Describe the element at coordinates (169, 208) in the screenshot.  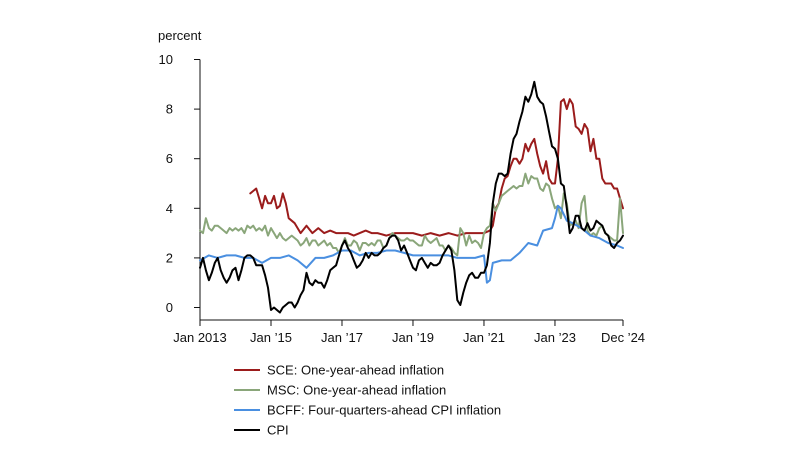
I see `y-tick-label: 4` at that location.